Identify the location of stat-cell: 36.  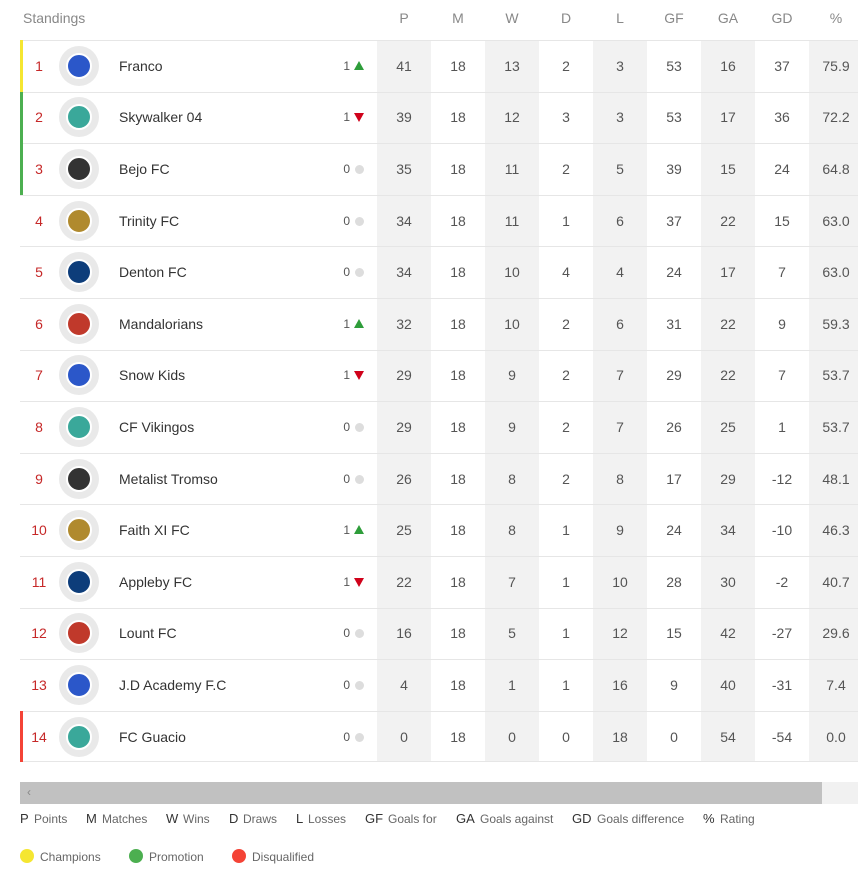
(782, 117).